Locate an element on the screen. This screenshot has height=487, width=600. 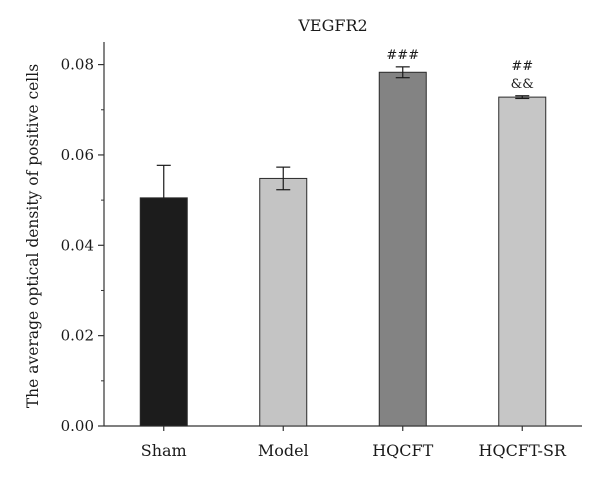
x-tick-label: HQCFT is located at coordinates (402, 450).